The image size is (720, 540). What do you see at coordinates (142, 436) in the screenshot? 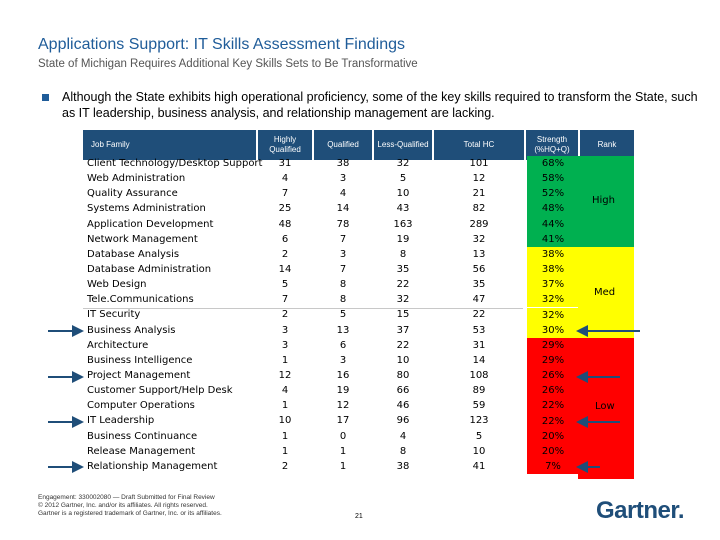
I see `job-family-cell: Business Continuance` at bounding box center [142, 436].